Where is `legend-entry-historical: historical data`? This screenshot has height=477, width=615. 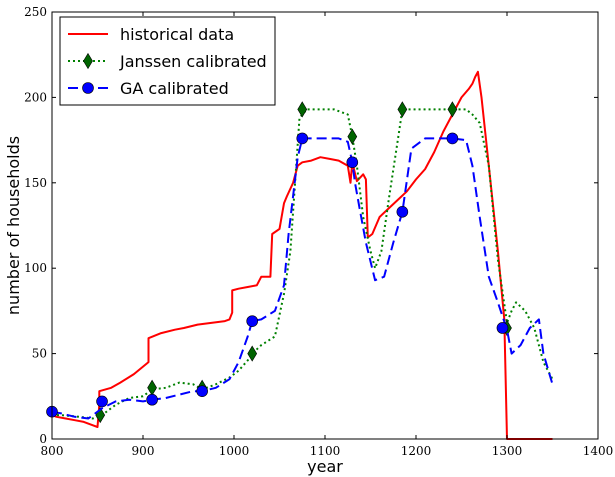 legend-entry-historical: historical data is located at coordinates (151, 34).